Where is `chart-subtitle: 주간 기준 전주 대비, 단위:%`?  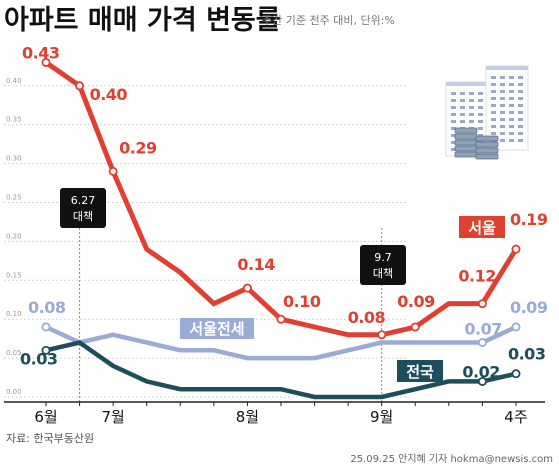
chart-subtitle: 주간 기준 전주 대비, 단위:% is located at coordinates (328, 20).